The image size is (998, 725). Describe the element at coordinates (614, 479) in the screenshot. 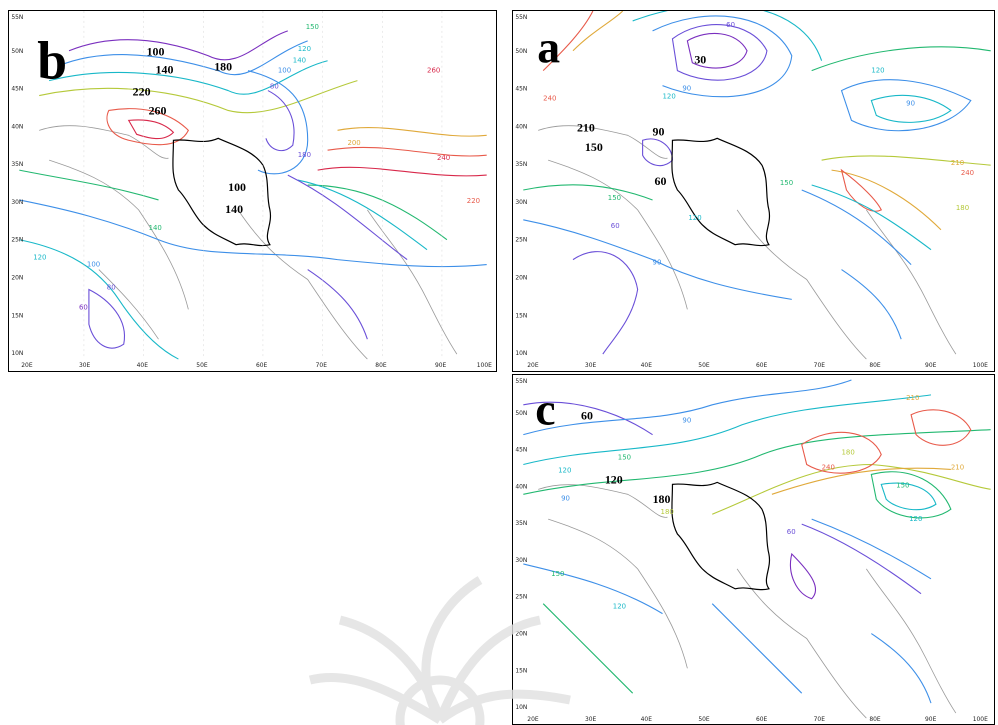

I see `bold-contour-value: 120` at that location.